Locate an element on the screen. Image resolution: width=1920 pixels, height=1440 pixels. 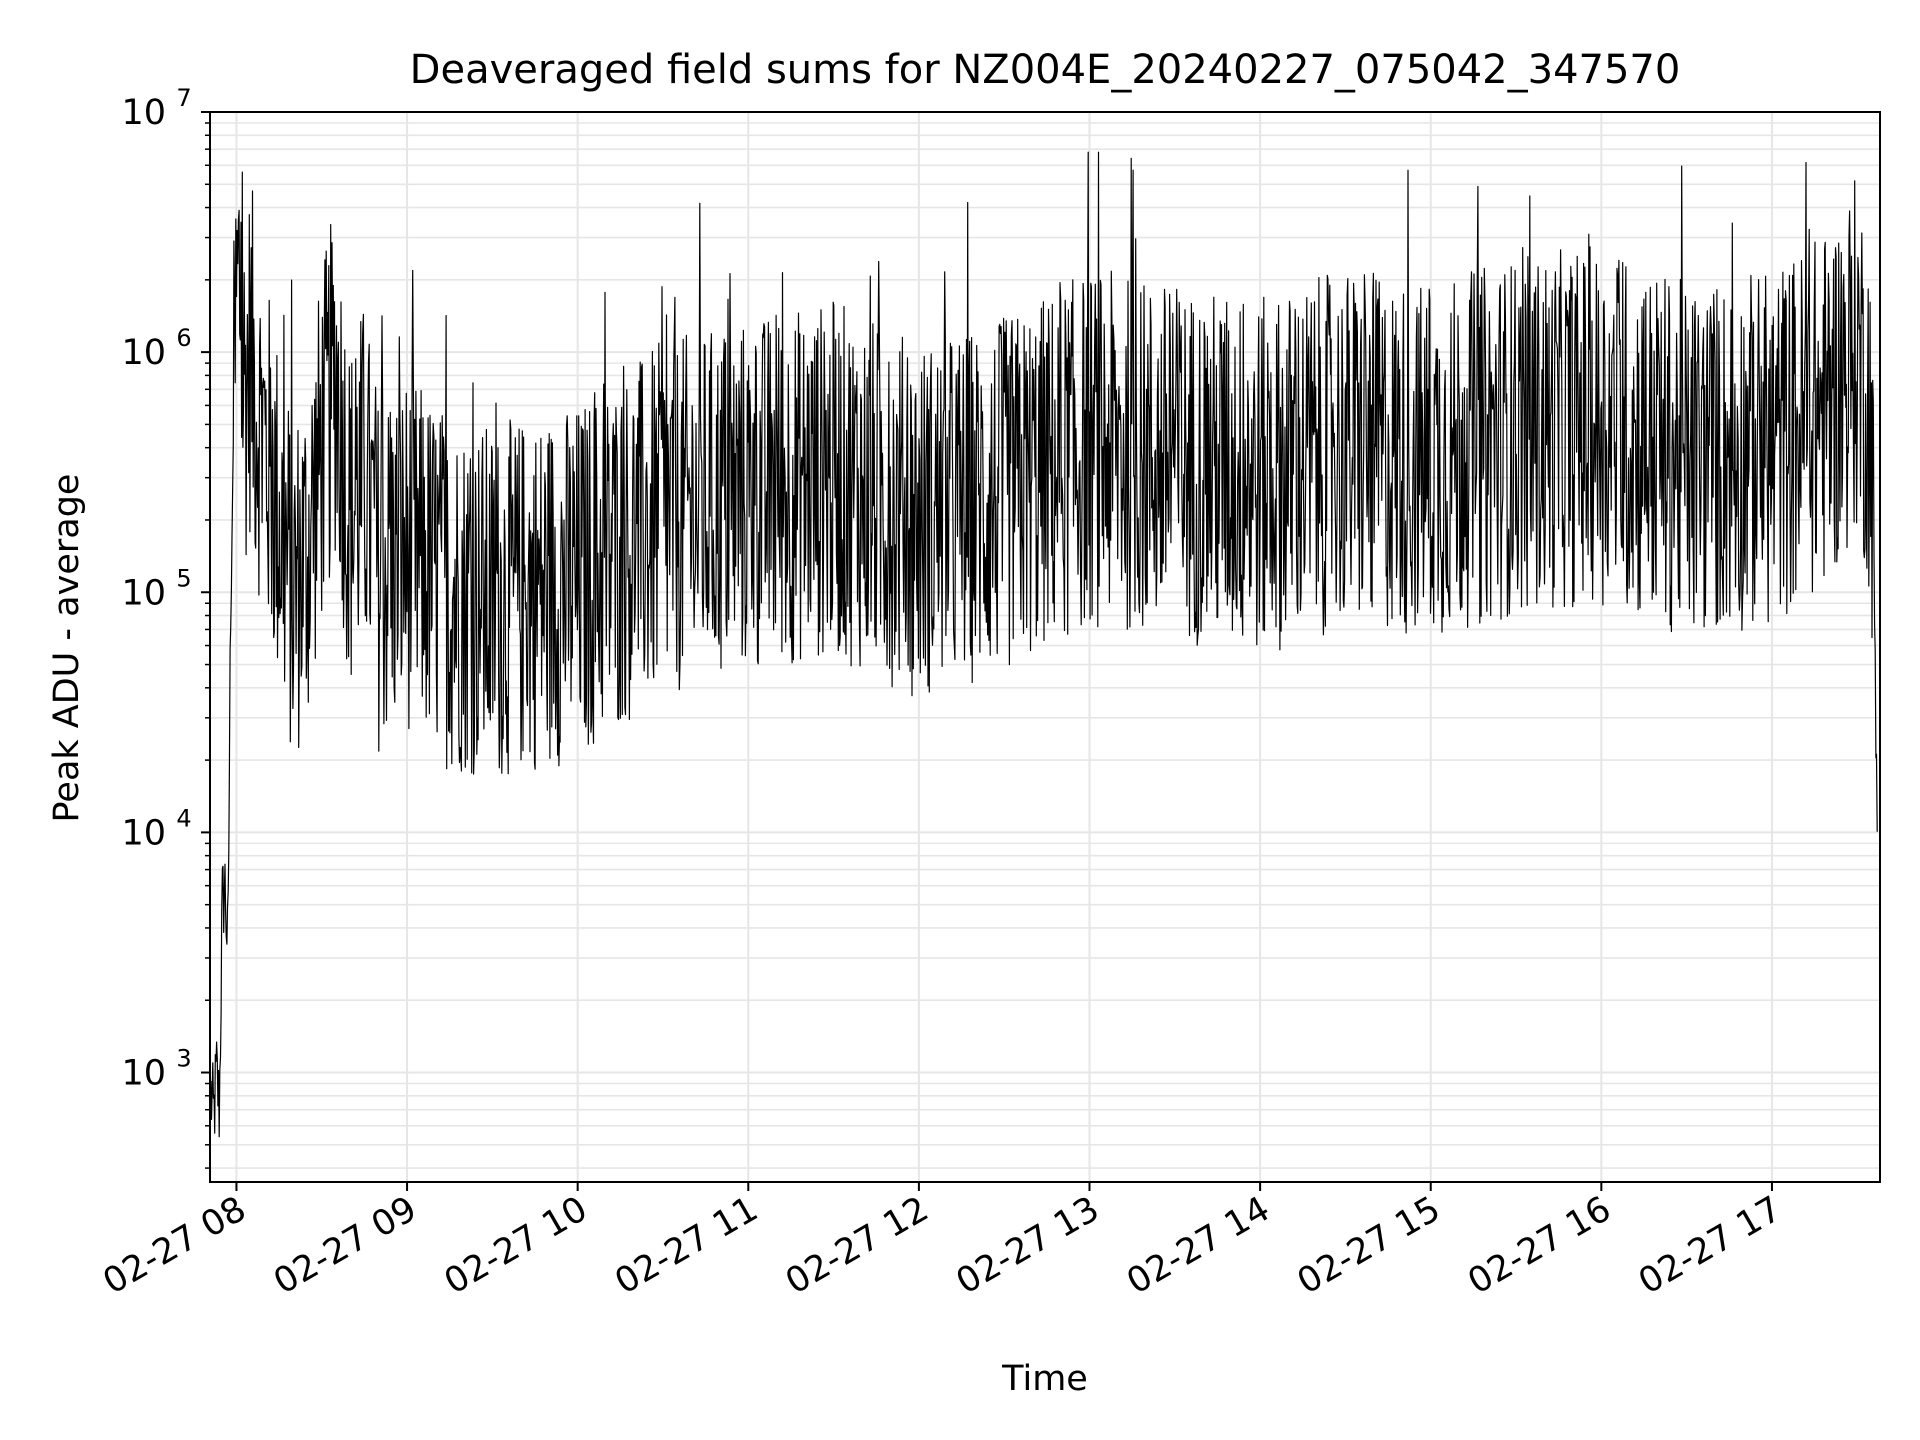
x-tick-label: 02-27 12 is located at coordinates (857, 1245).